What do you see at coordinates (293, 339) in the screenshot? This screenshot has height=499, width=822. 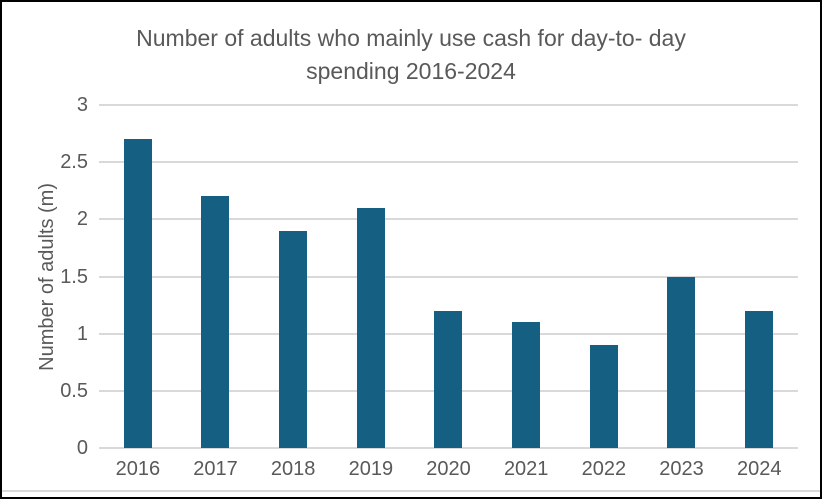 I see `bar-2018` at bounding box center [293, 339].